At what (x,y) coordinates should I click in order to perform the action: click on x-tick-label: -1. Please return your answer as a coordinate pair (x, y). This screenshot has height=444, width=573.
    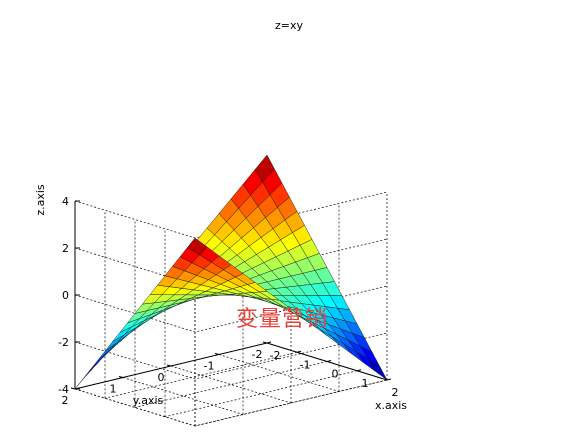
    Looking at the image, I should click on (305, 364).